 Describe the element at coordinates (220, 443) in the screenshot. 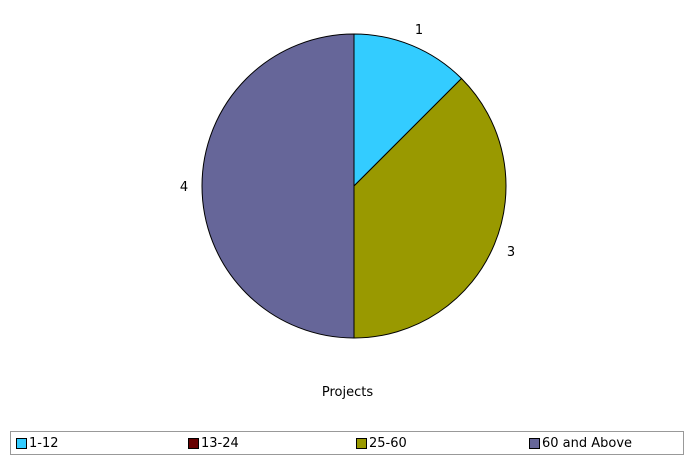

I see `legend-label: 13-24` at that location.